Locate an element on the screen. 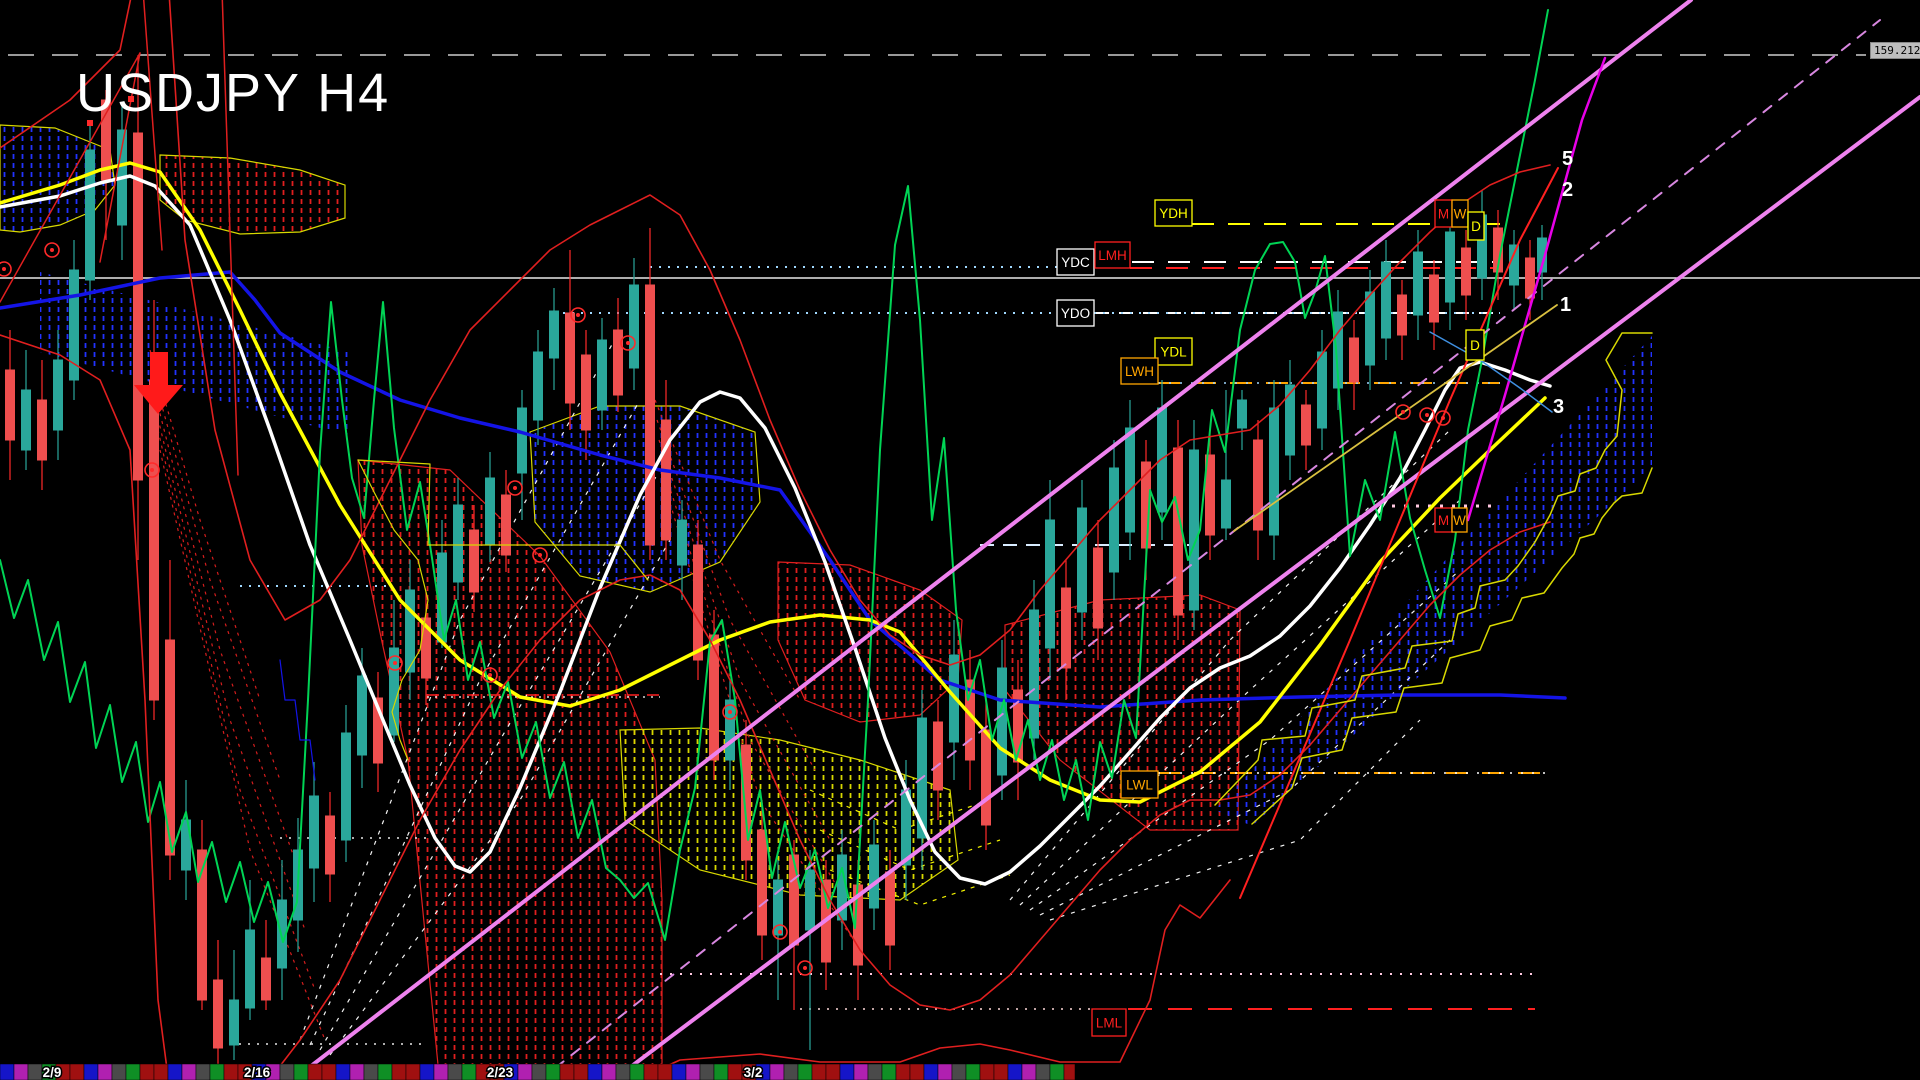  cloud-border-right-top is located at coordinates (1433, 569).